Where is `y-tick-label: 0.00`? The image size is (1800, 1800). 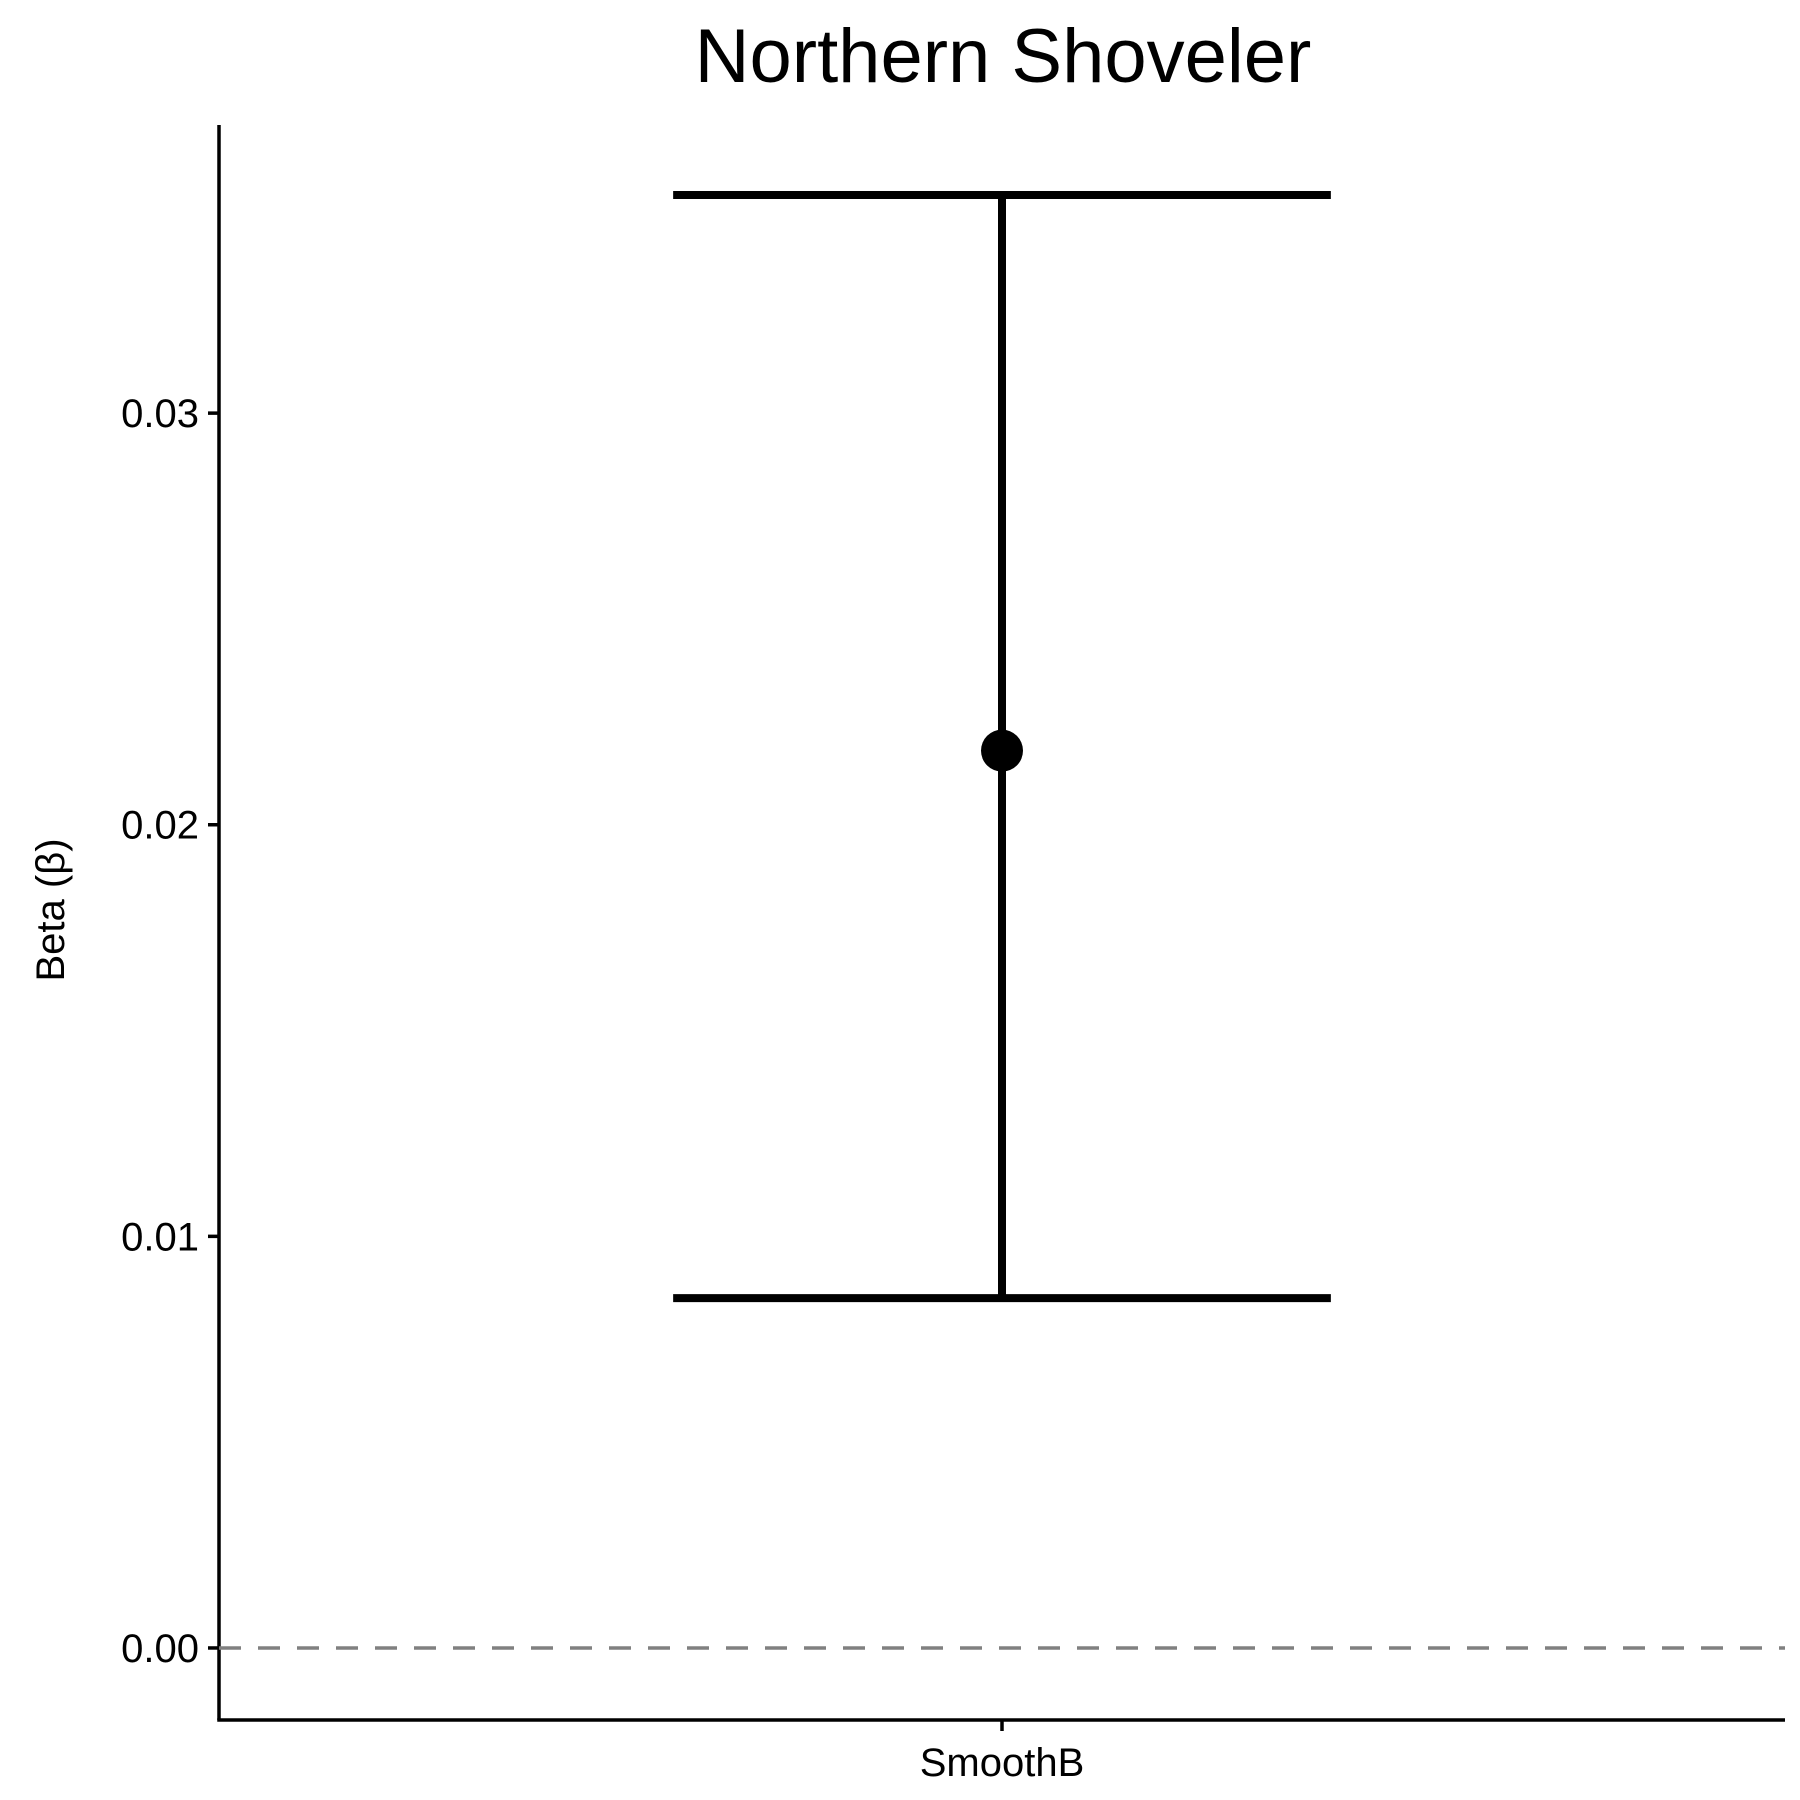
y-tick-label: 0.00 is located at coordinates (160, 1649).